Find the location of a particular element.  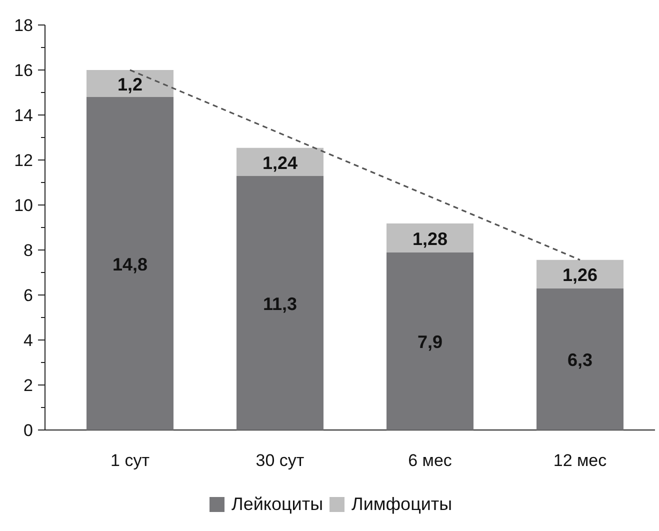

x-tick-label: 30 сут is located at coordinates (280, 460).